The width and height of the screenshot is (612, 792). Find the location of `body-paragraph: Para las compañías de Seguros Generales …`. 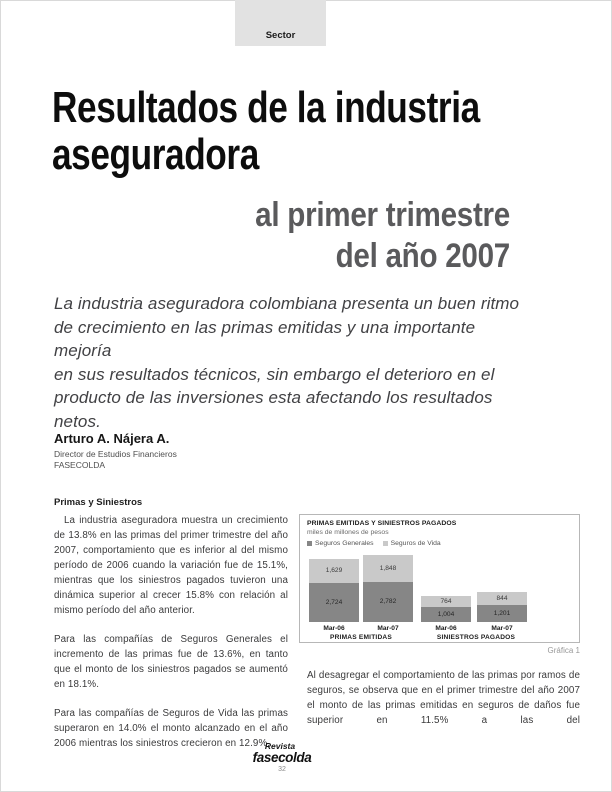

body-paragraph: Para las compañías de Seguros Generales … is located at coordinates (171, 662).